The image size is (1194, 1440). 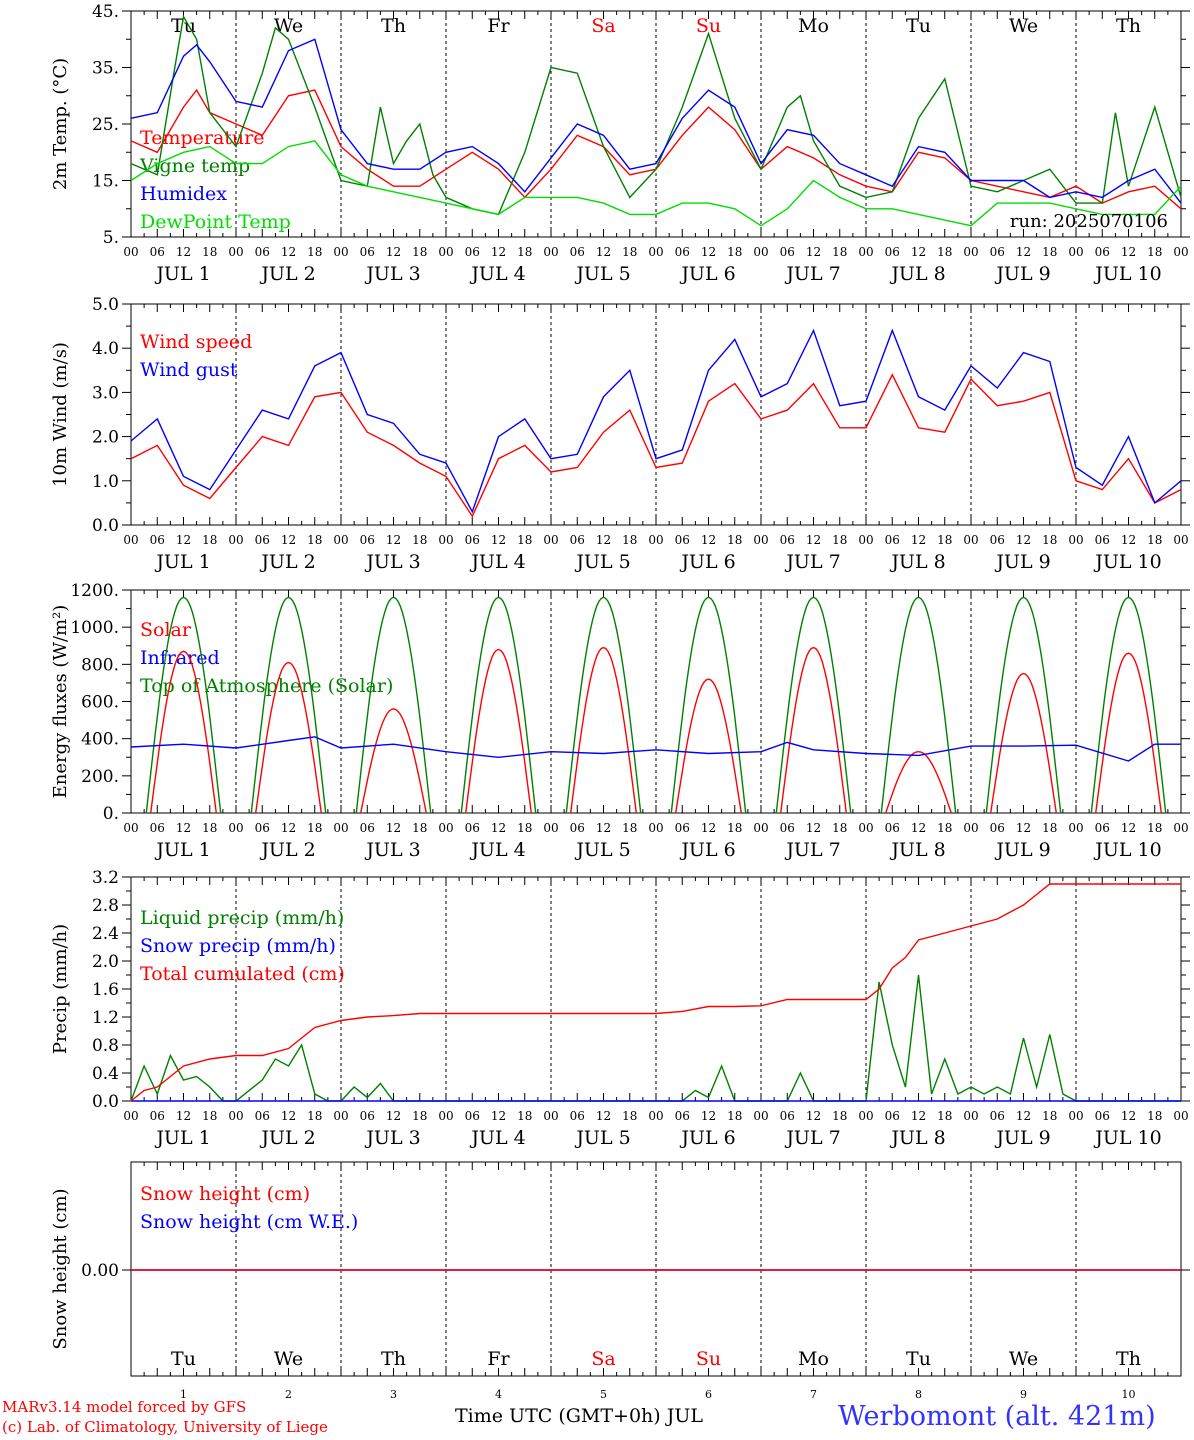 I want to click on y-axis-label: 2m Temp. (°C), so click(x=60, y=124).